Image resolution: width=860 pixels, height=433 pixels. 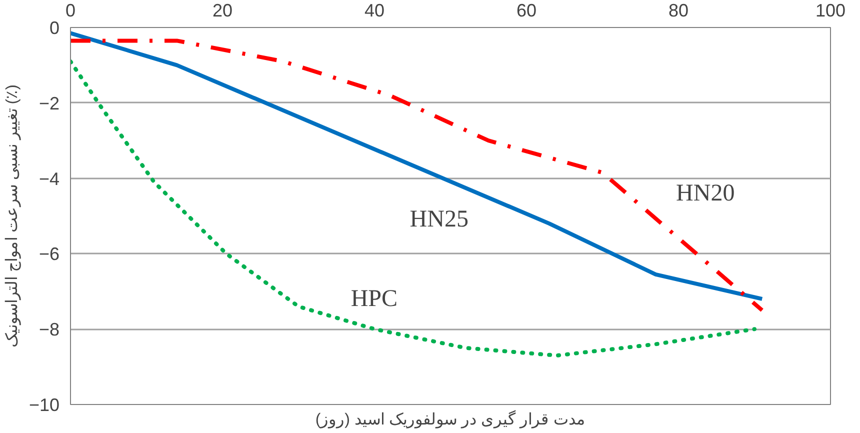 What do you see at coordinates (374, 299) in the screenshot?
I see `series-label: HPC` at bounding box center [374, 299].